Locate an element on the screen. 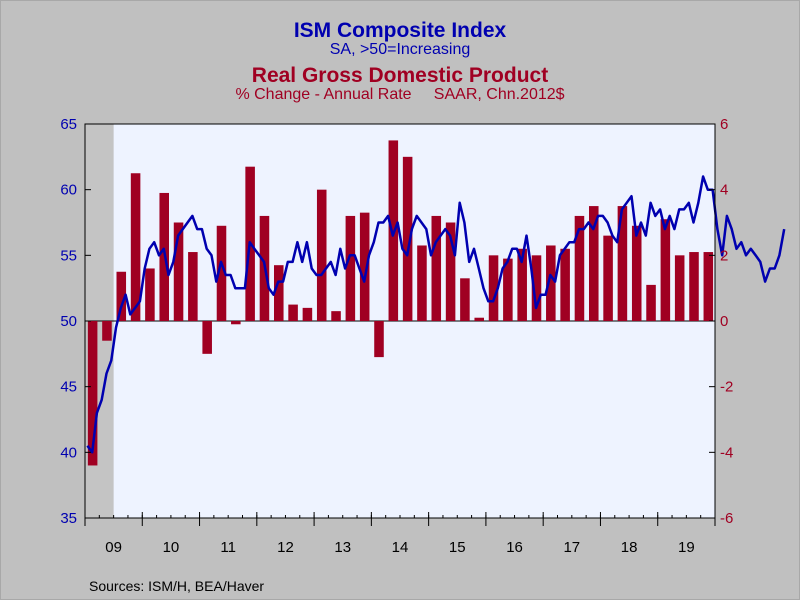 The width and height of the screenshot is (800, 600). left-tick-label: 40 is located at coordinates (68, 452).